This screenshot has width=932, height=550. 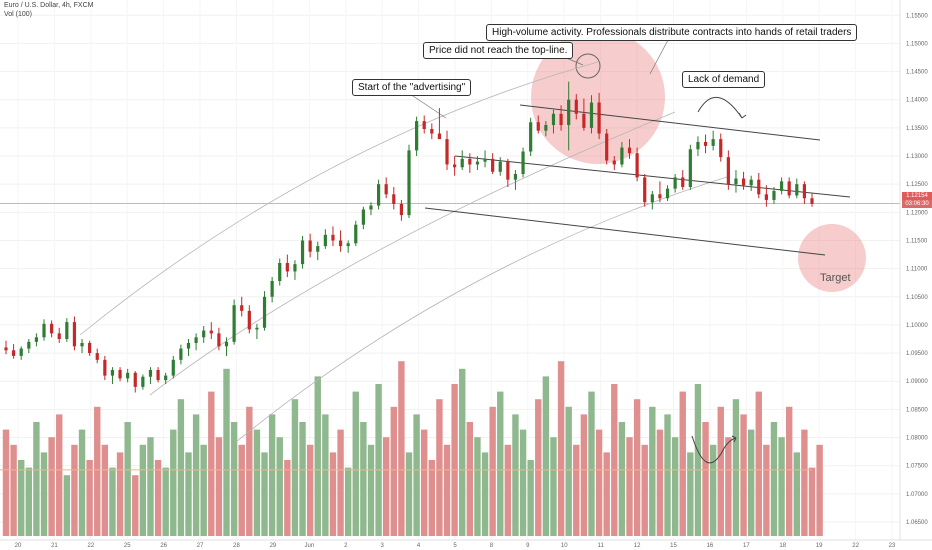 I want to click on top-line-callout: Price did not reach the top-line., so click(x=498, y=50).